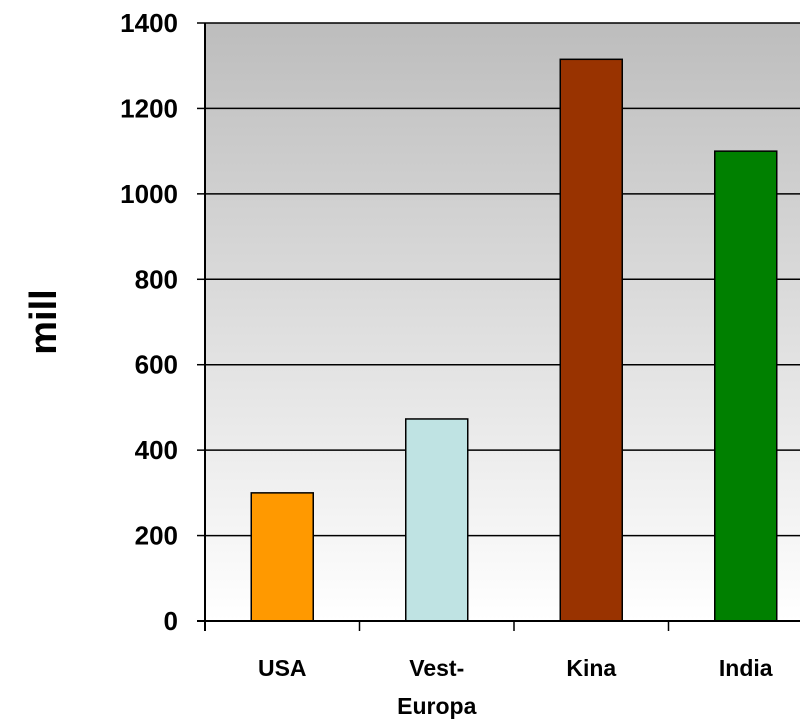 Image resolution: width=800 pixels, height=728 pixels. What do you see at coordinates (746, 668) in the screenshot?
I see `x-category-label: India` at bounding box center [746, 668].